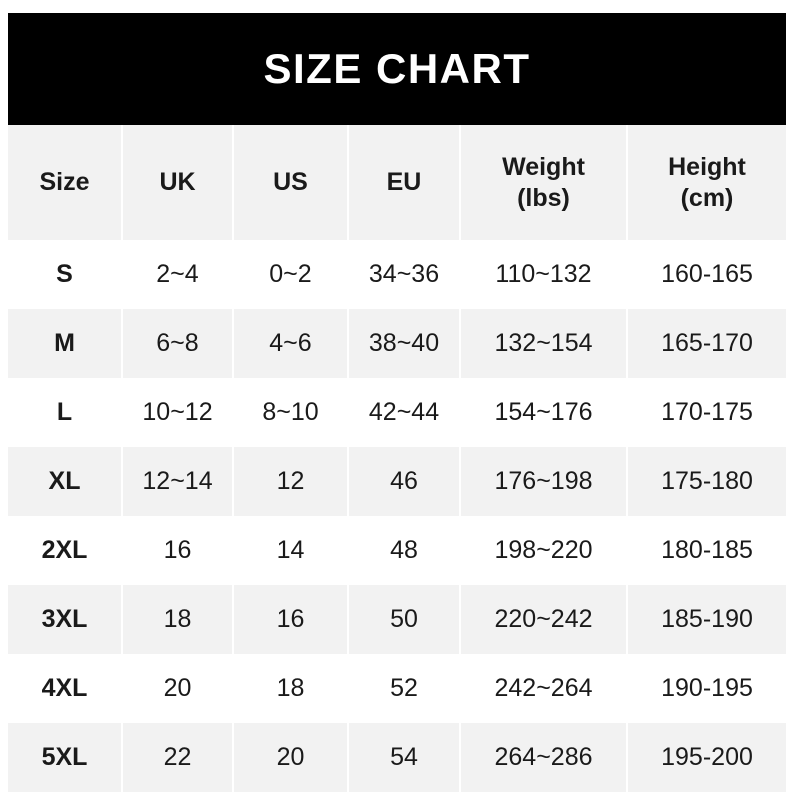 The height and width of the screenshot is (800, 800). I want to click on cell-eu: 38~40, so click(404, 343).